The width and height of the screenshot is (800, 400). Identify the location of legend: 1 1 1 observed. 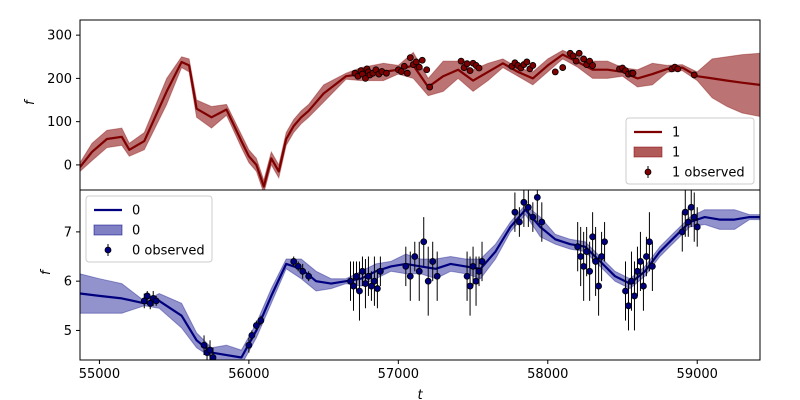
(690, 151).